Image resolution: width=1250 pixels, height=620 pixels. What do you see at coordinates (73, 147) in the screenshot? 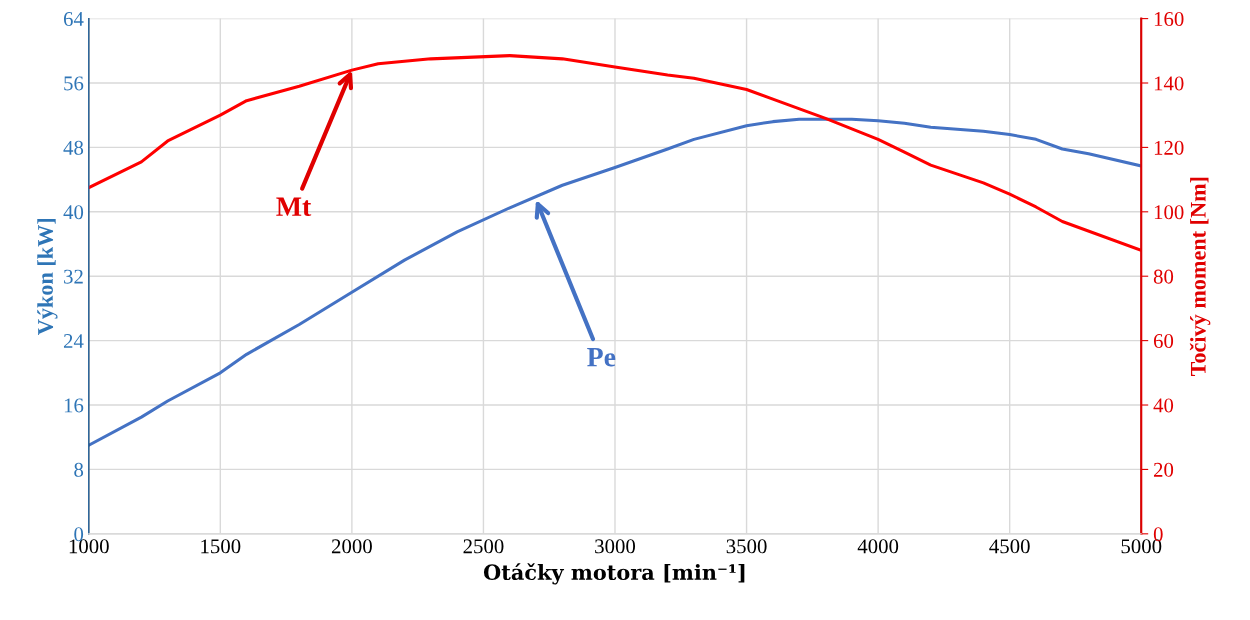
I see `y-tick-label: 48` at bounding box center [73, 147].